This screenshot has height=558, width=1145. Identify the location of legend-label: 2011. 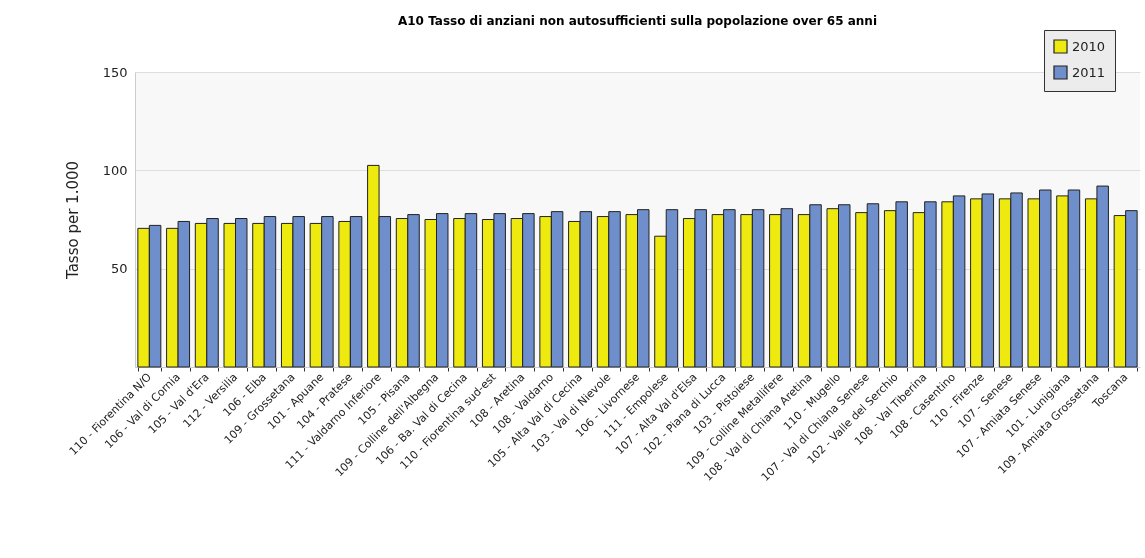
(1089, 72).